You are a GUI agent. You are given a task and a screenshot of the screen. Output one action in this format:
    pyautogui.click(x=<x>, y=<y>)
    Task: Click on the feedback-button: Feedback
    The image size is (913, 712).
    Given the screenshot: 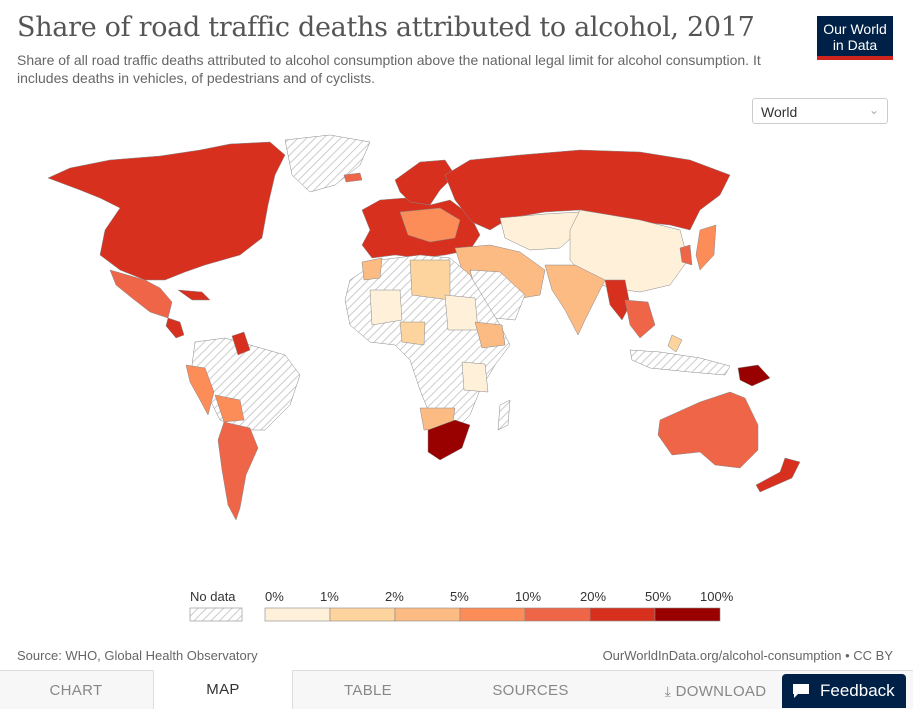 What is the action you would take?
    pyautogui.click(x=844, y=691)
    